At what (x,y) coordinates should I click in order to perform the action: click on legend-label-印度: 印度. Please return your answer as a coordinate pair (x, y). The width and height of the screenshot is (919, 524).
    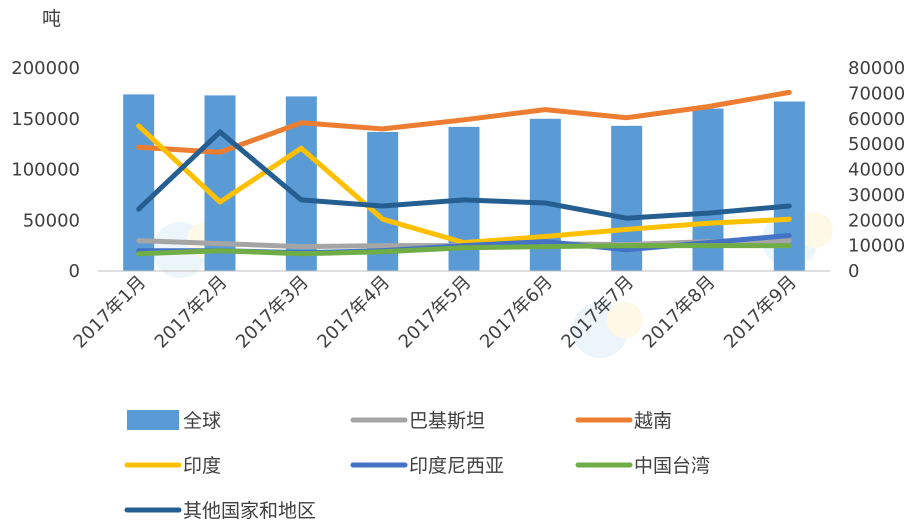
    Looking at the image, I should click on (202, 466).